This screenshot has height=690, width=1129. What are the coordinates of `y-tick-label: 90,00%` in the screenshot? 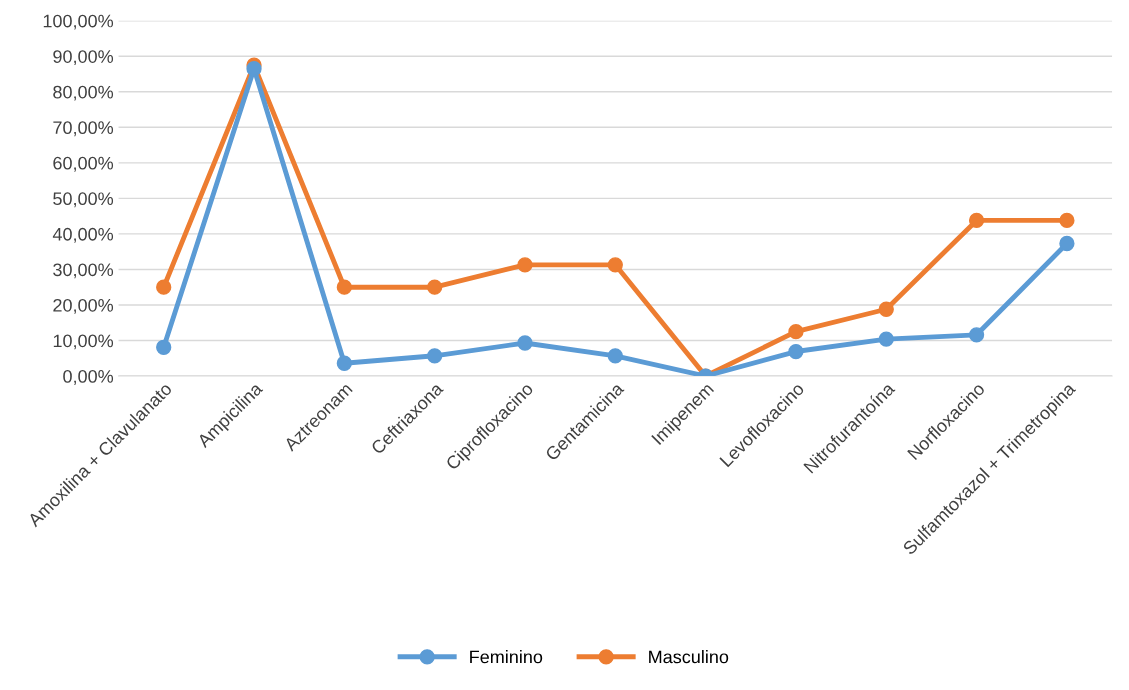 It's located at (83, 58).